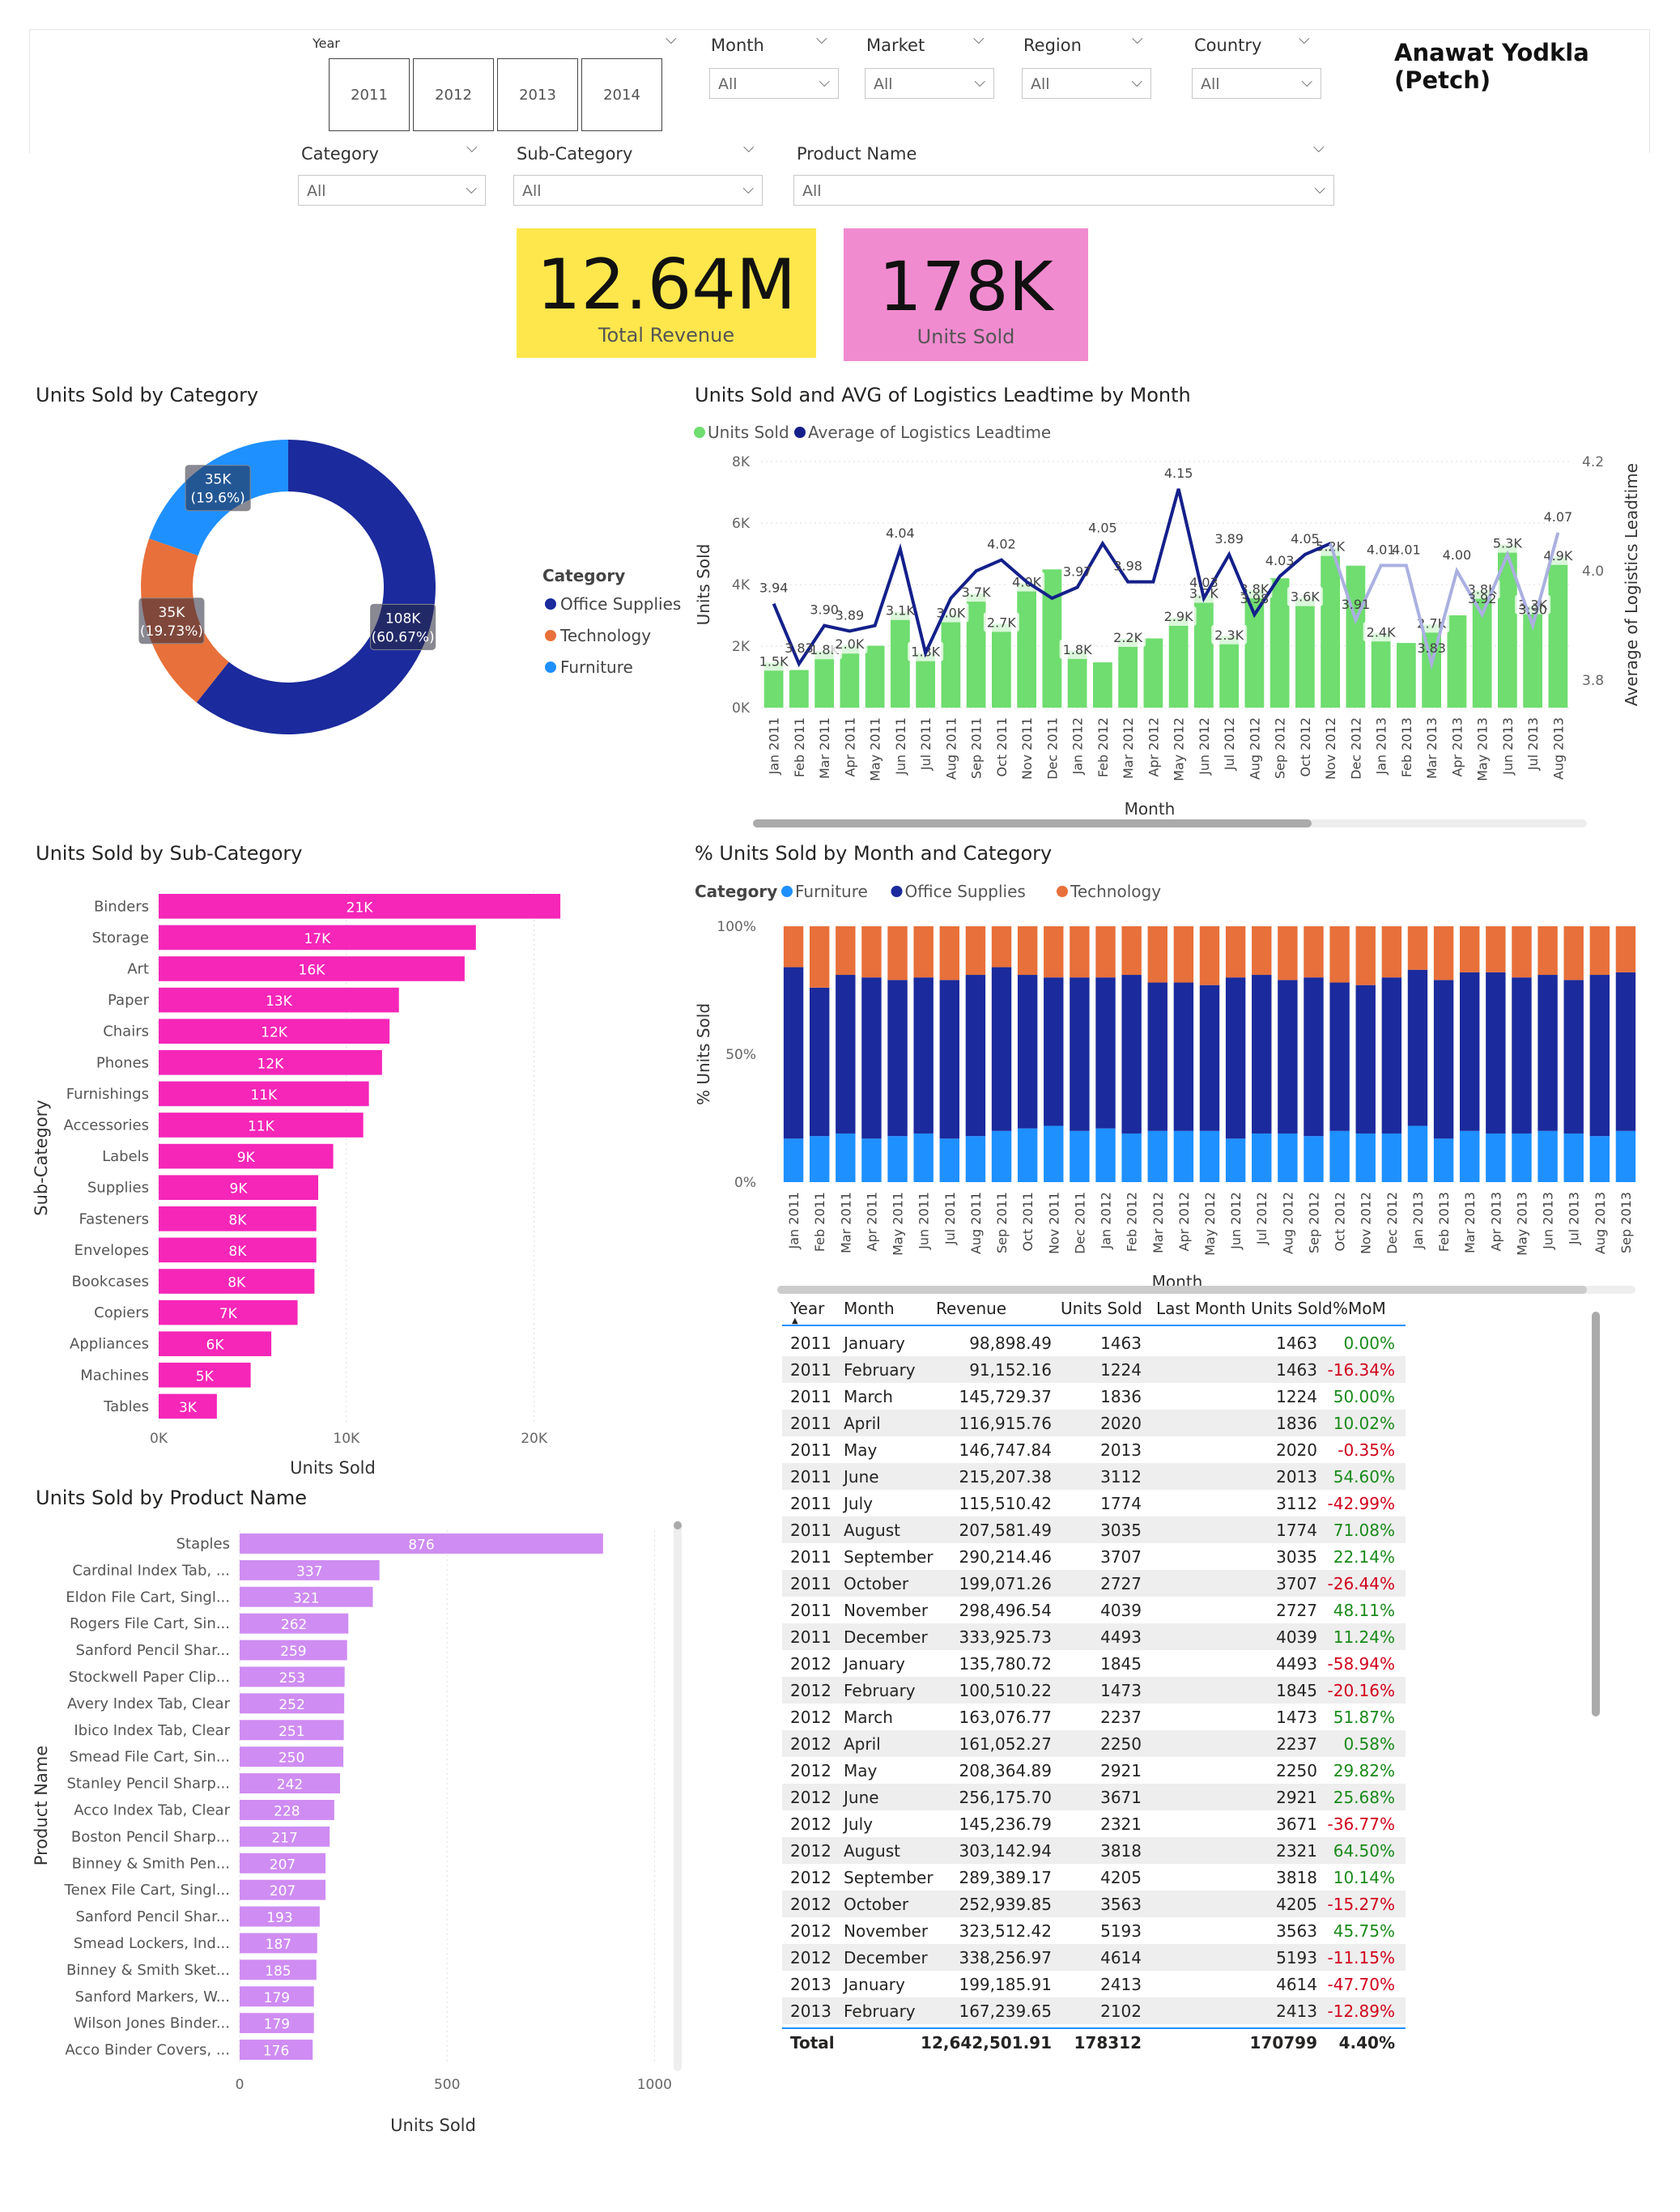 This screenshot has width=1680, height=2212. Describe the element at coordinates (1094, 1370) in the screenshot. I see `table-row: 2011 February 91,152.16 1224 1463 -16.34%` at that location.